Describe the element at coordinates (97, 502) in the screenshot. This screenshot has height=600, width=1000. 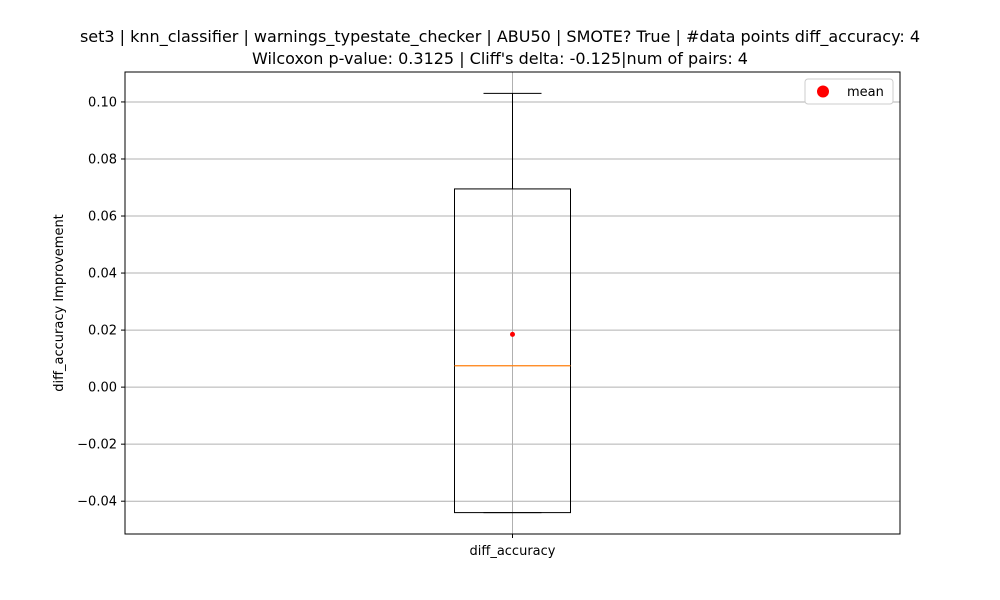
I see `y-tick-label: −0.04` at that location.